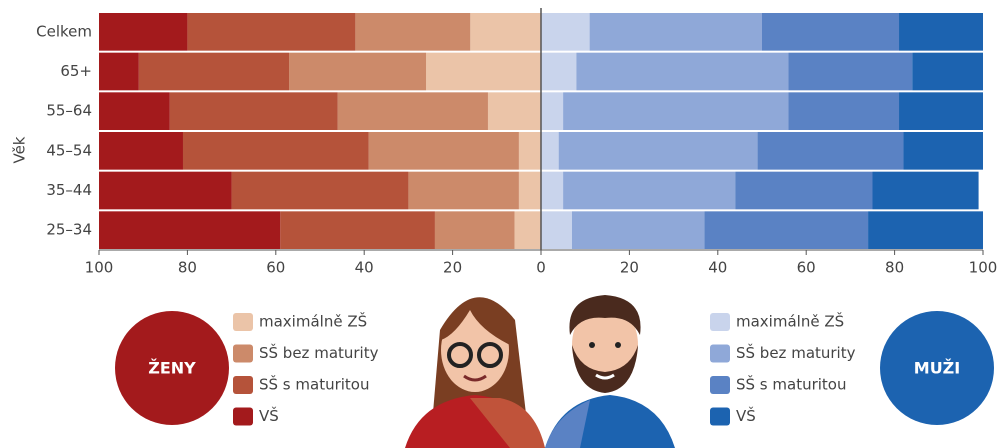 The height and width of the screenshot is (448, 1000). Describe the element at coordinates (64, 31) in the screenshot. I see `y-tick-label: Celkem` at that location.